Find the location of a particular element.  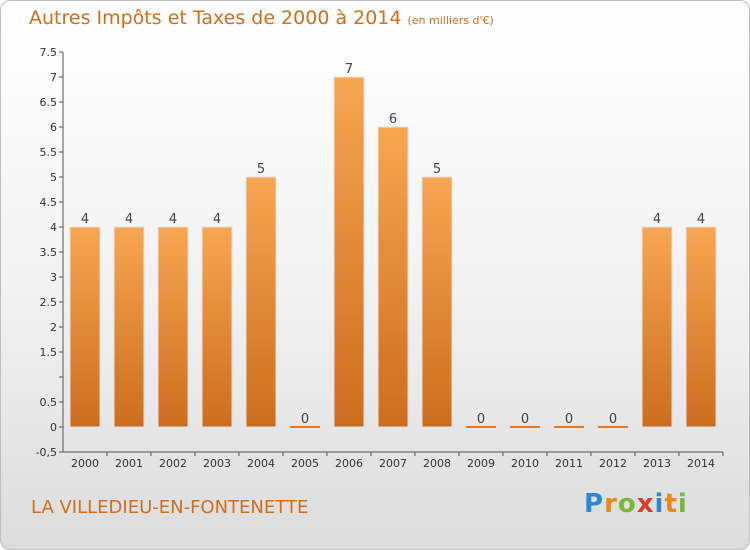

logo-letter: t is located at coordinates (671, 504).